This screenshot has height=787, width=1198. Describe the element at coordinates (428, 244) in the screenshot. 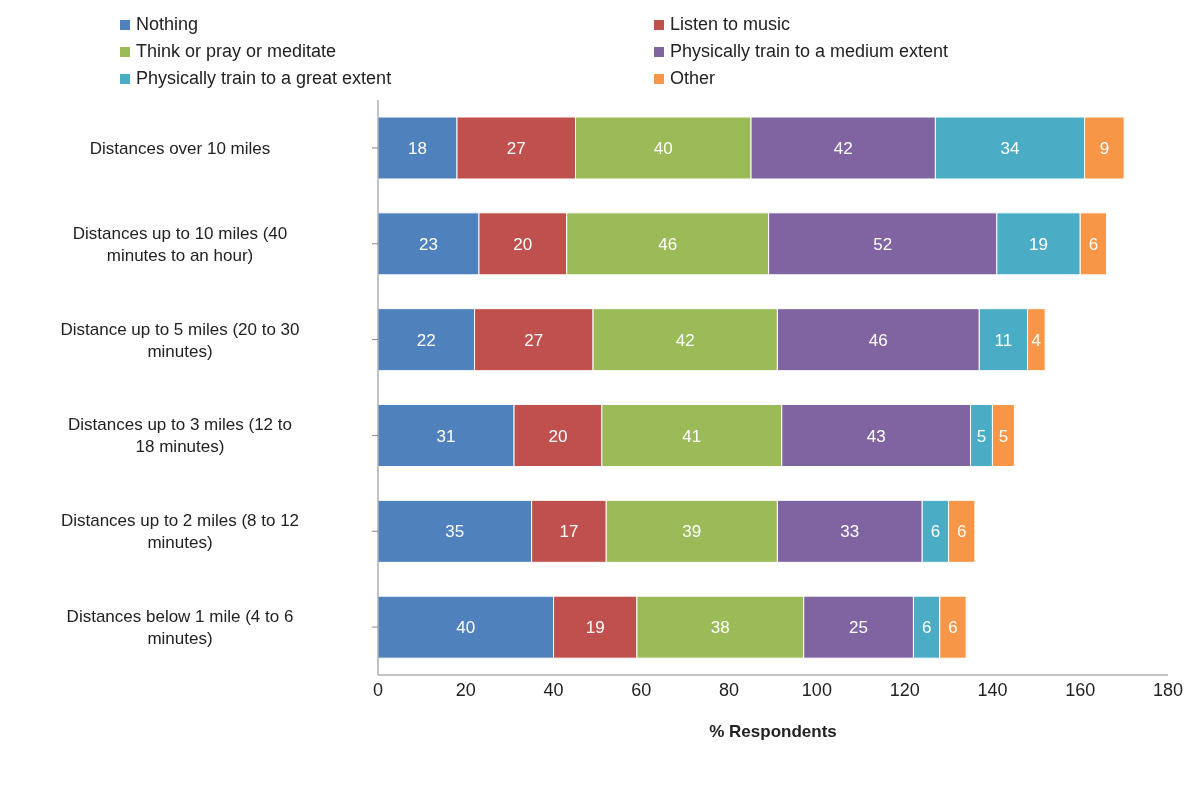

I see `data-label: 23` at that location.